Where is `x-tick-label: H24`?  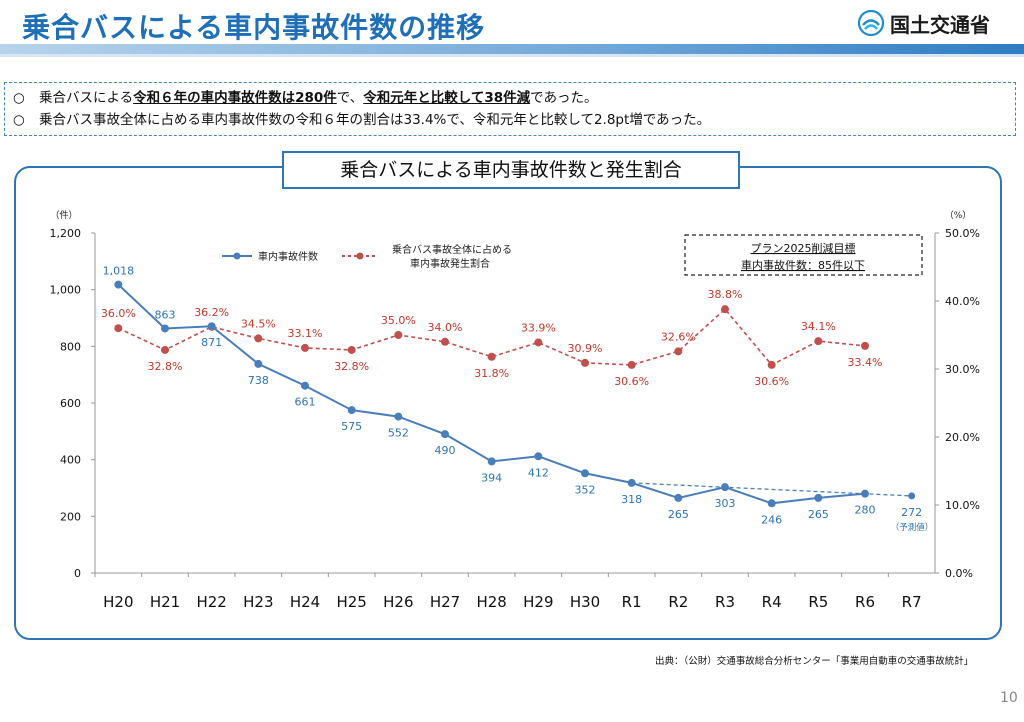
x-tick-label: H24 is located at coordinates (305, 602).